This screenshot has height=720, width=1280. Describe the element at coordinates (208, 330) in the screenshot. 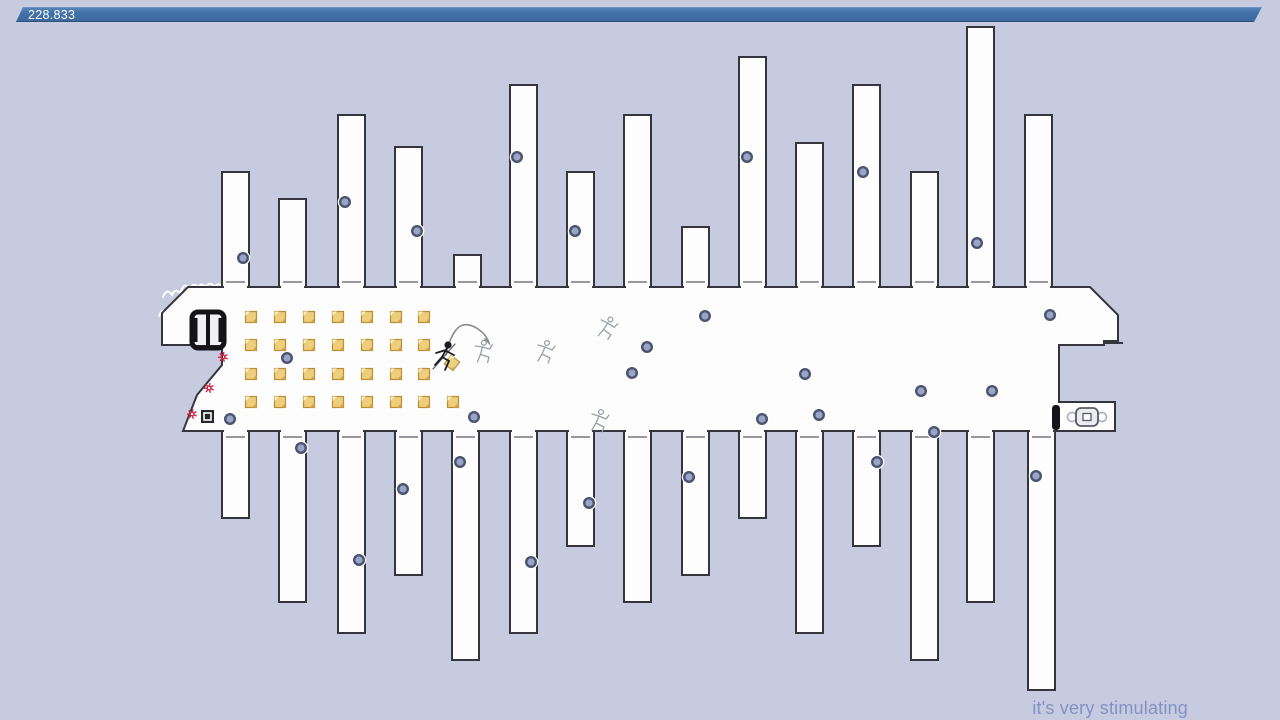

I see `start-door` at that location.